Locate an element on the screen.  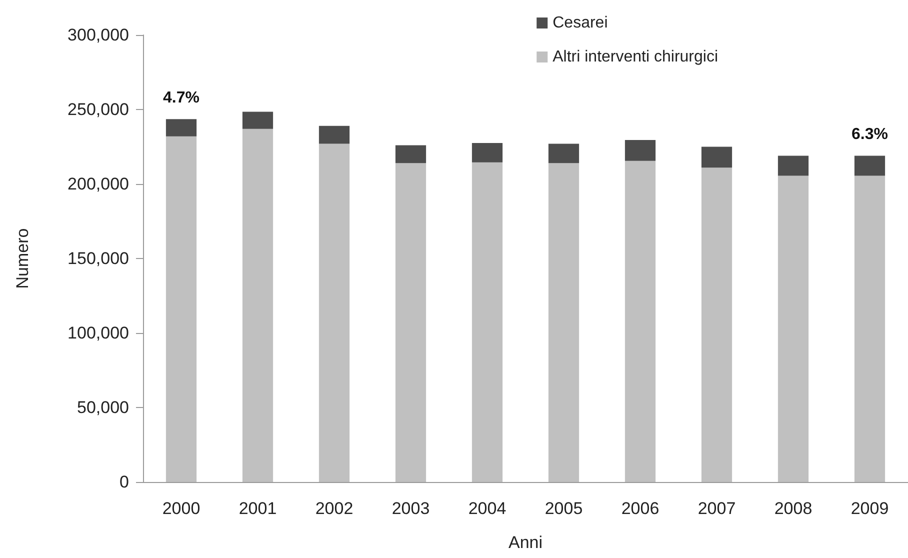
x-tick-label: 2000 is located at coordinates (181, 508).